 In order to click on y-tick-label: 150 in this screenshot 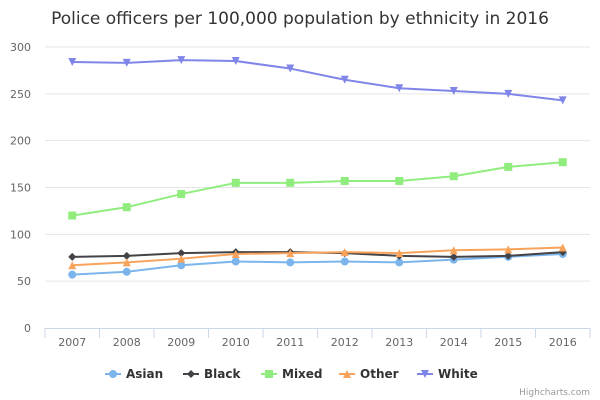, I will do `click(20, 188)`.